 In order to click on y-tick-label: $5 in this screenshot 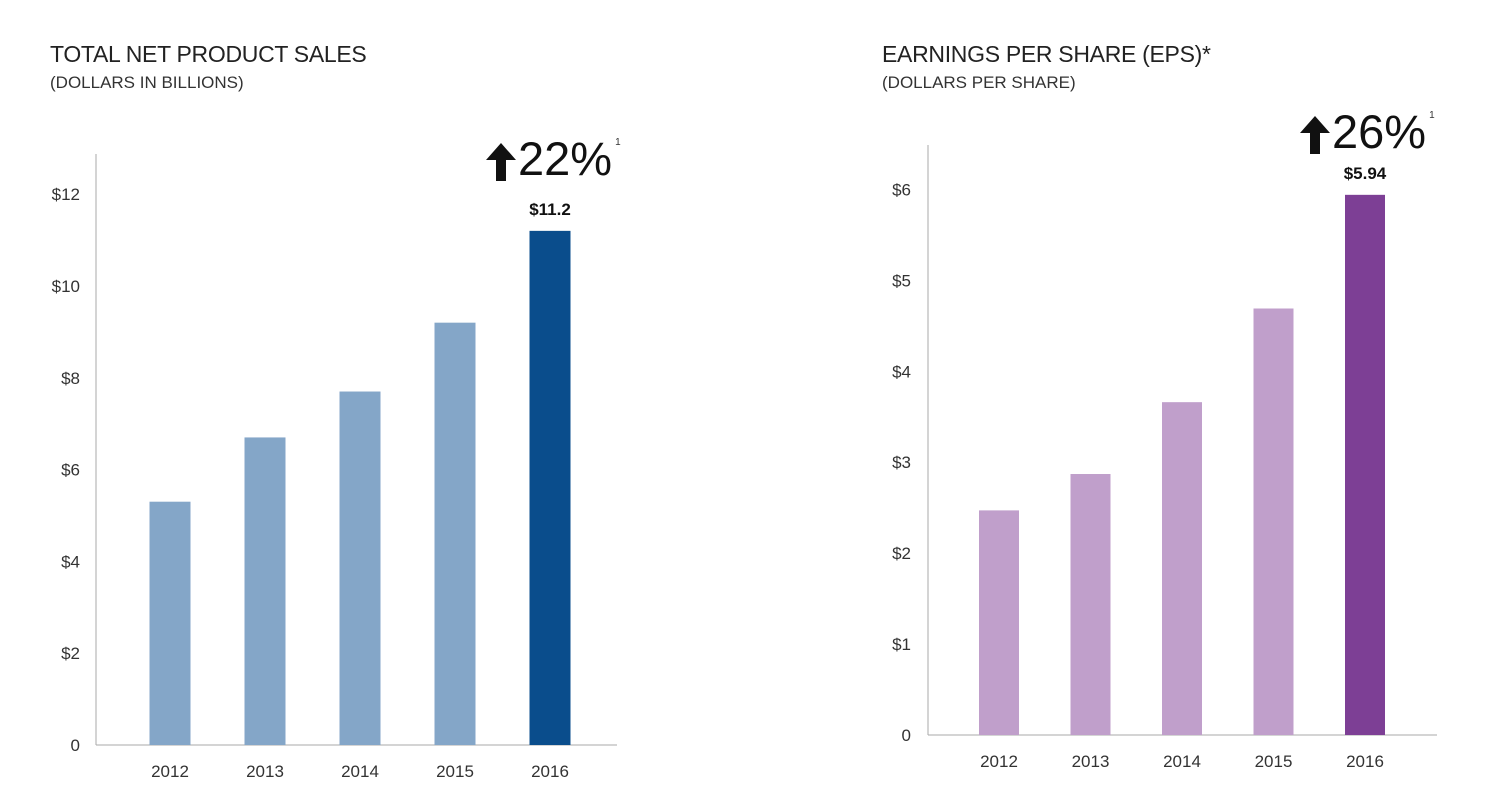, I will do `click(901, 280)`.